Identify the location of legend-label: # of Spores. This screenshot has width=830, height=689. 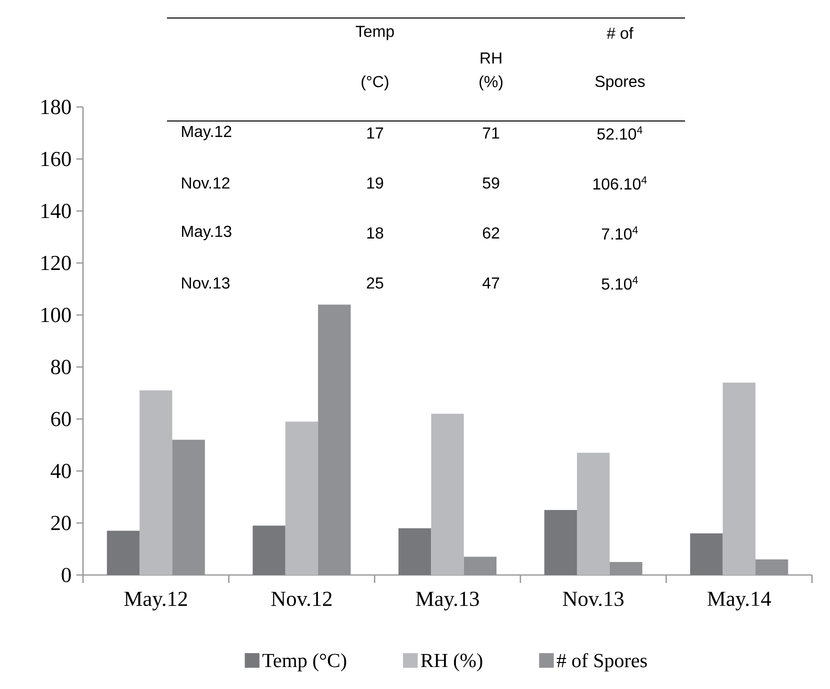
(601, 662).